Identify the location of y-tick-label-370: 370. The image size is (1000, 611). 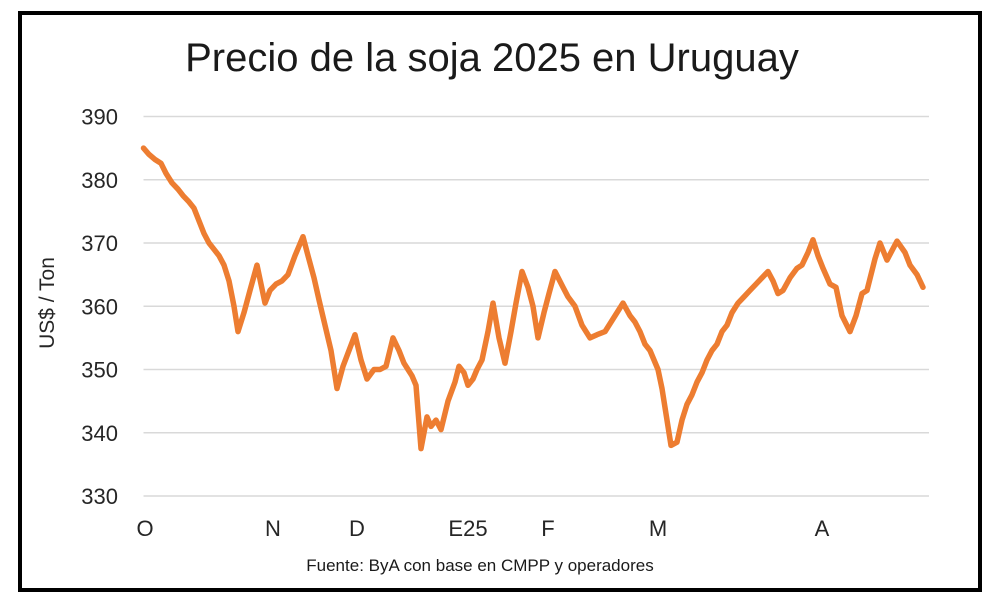
(99, 243).